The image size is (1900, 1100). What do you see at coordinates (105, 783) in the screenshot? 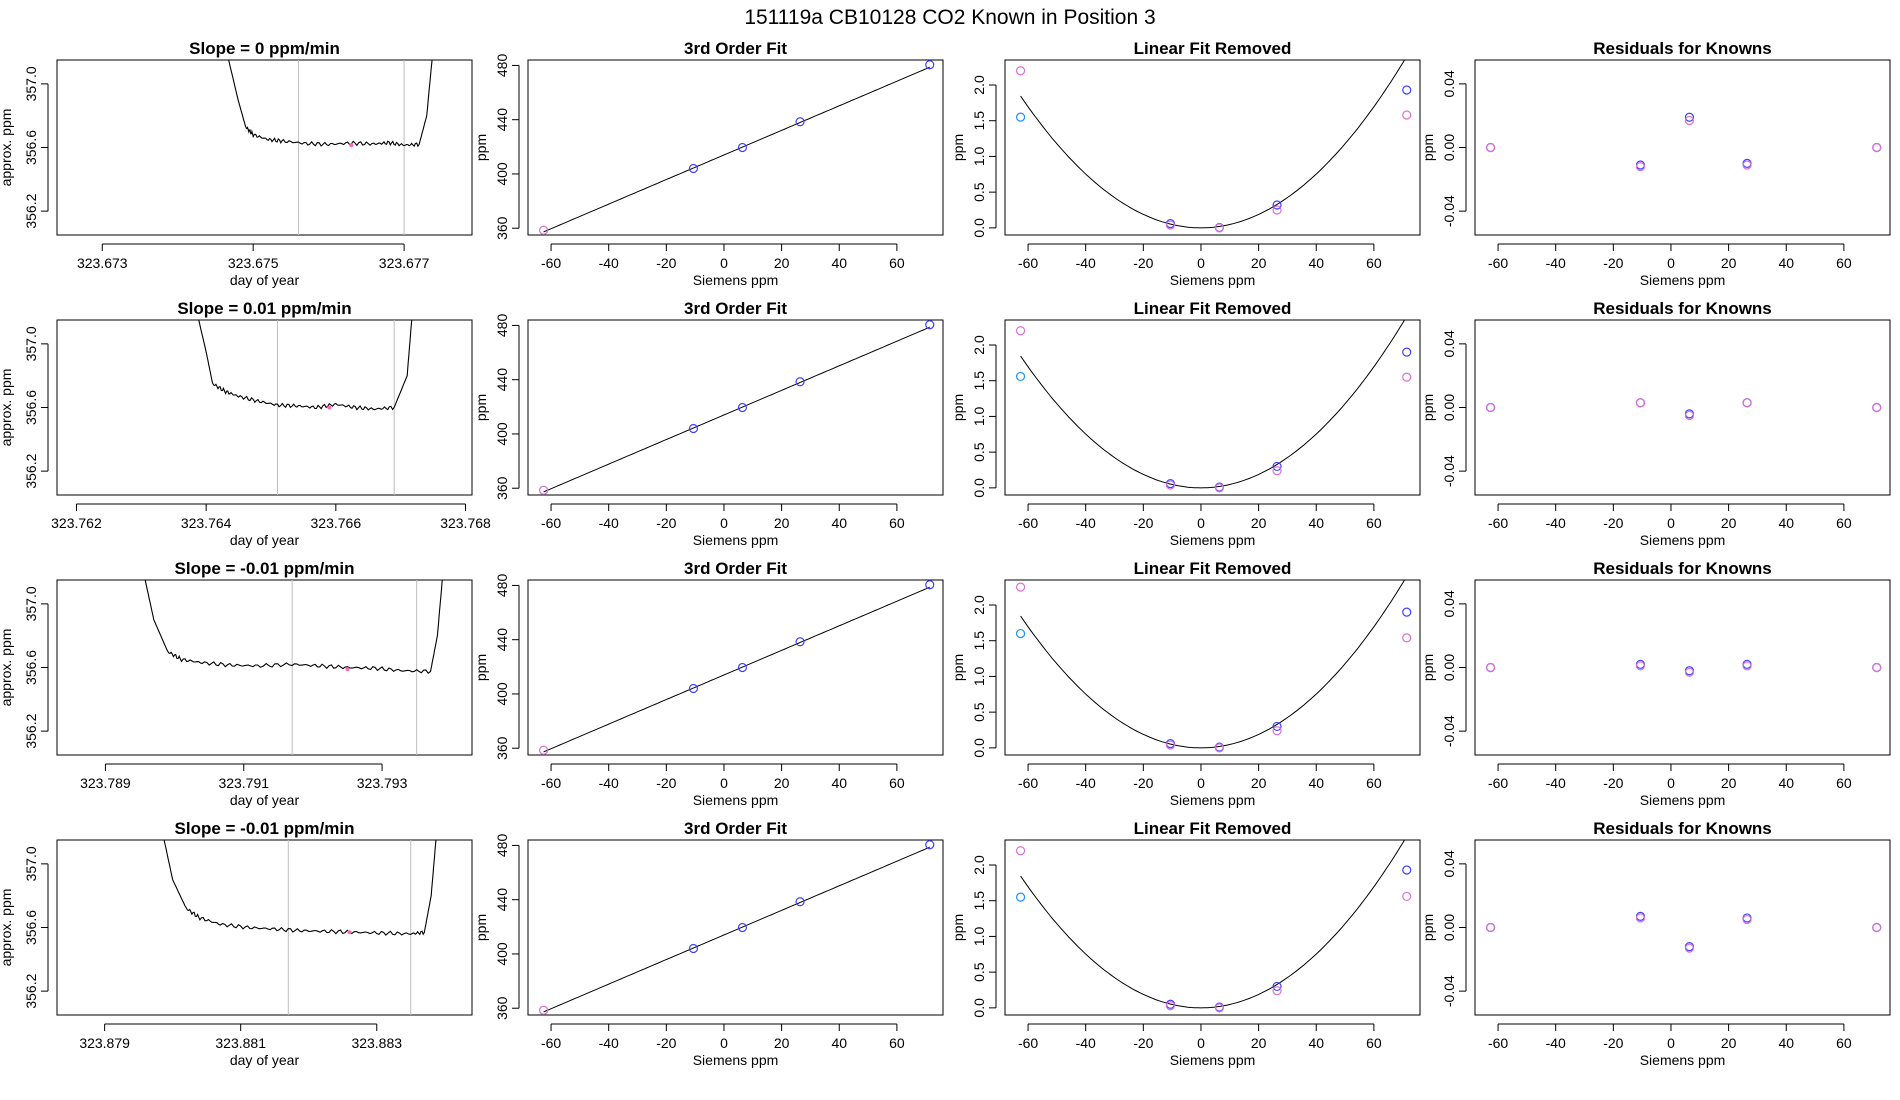
I see `x-tick-label: 323.789` at bounding box center [105, 783].